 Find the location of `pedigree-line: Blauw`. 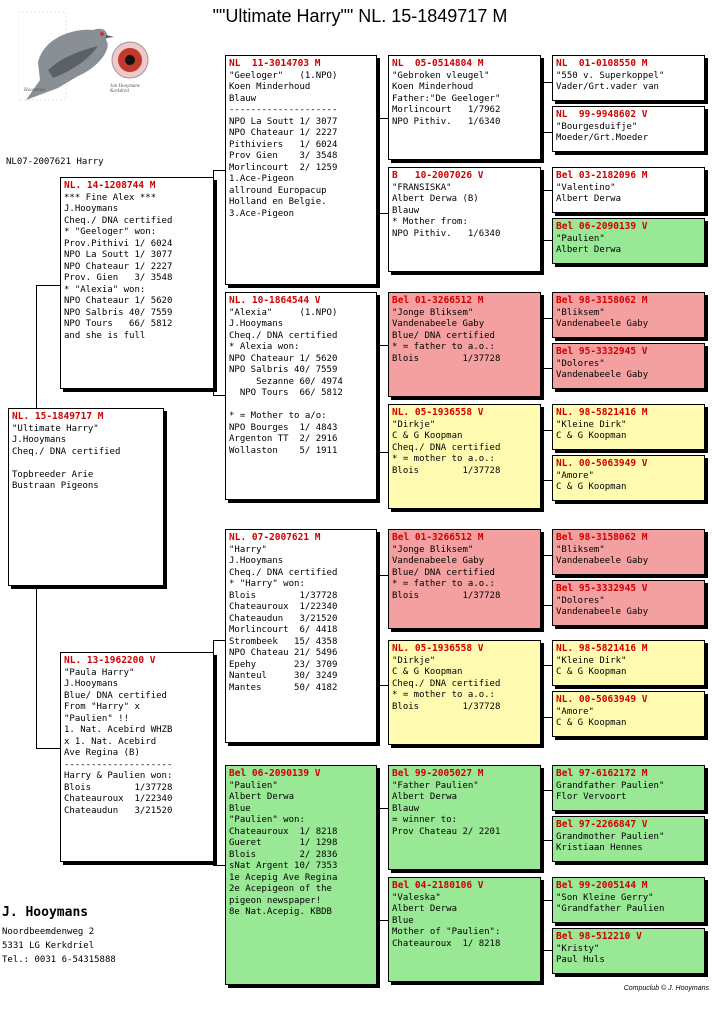

pedigree-line: Blauw is located at coordinates (406, 210).